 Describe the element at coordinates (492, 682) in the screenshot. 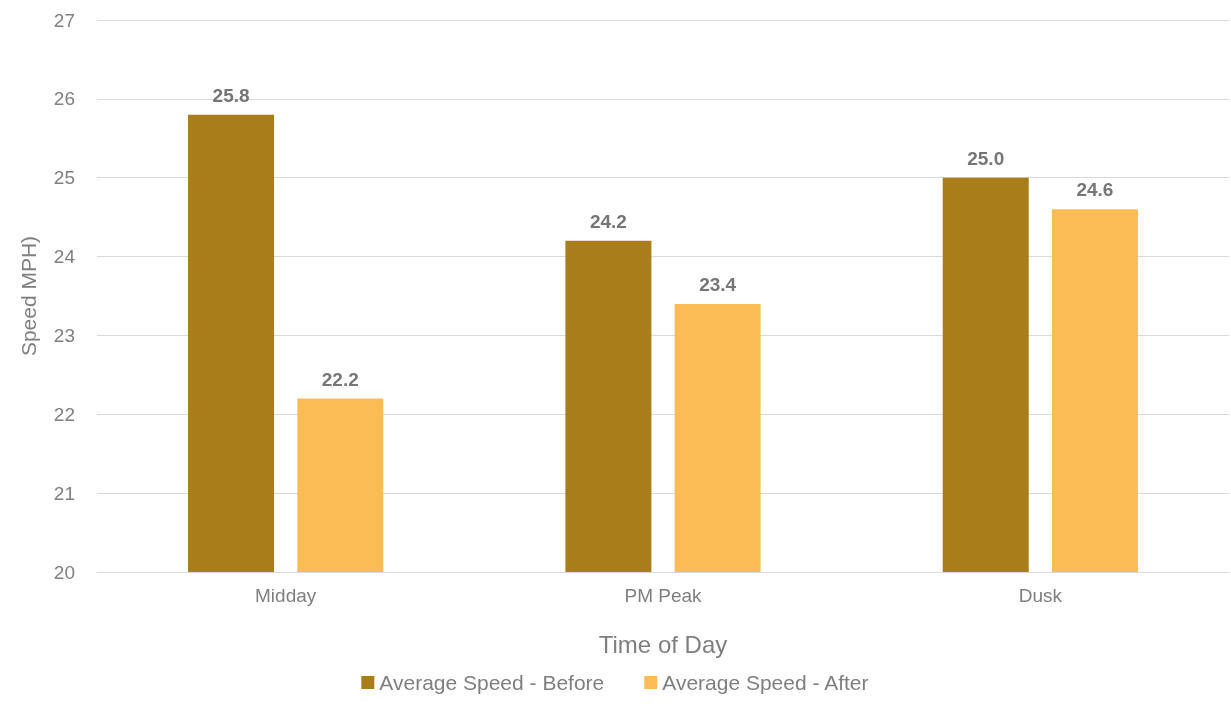

I see `legend-label: Average Speed - Before` at that location.